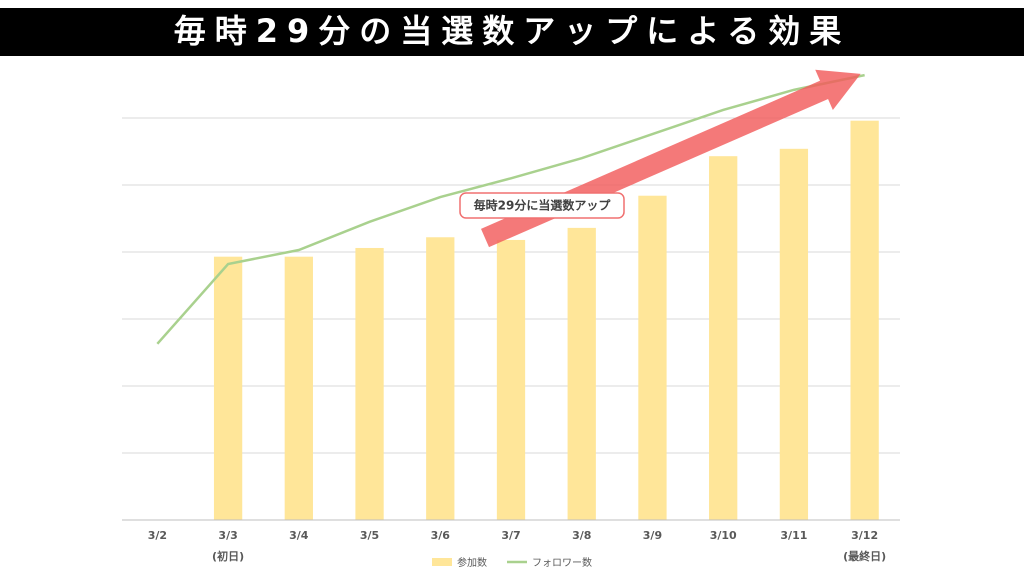 Image resolution: width=1024 pixels, height=580 pixels. I want to click on legend-label: 参加数, so click(472, 562).